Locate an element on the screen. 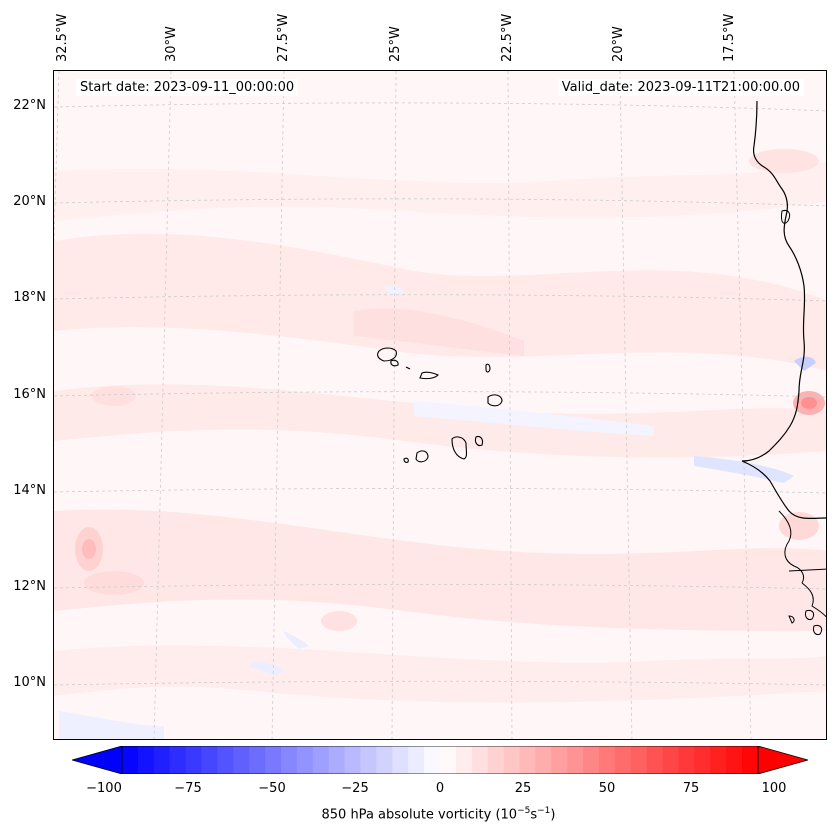 The width and height of the screenshot is (837, 839). colorbar is located at coordinates (440, 760).